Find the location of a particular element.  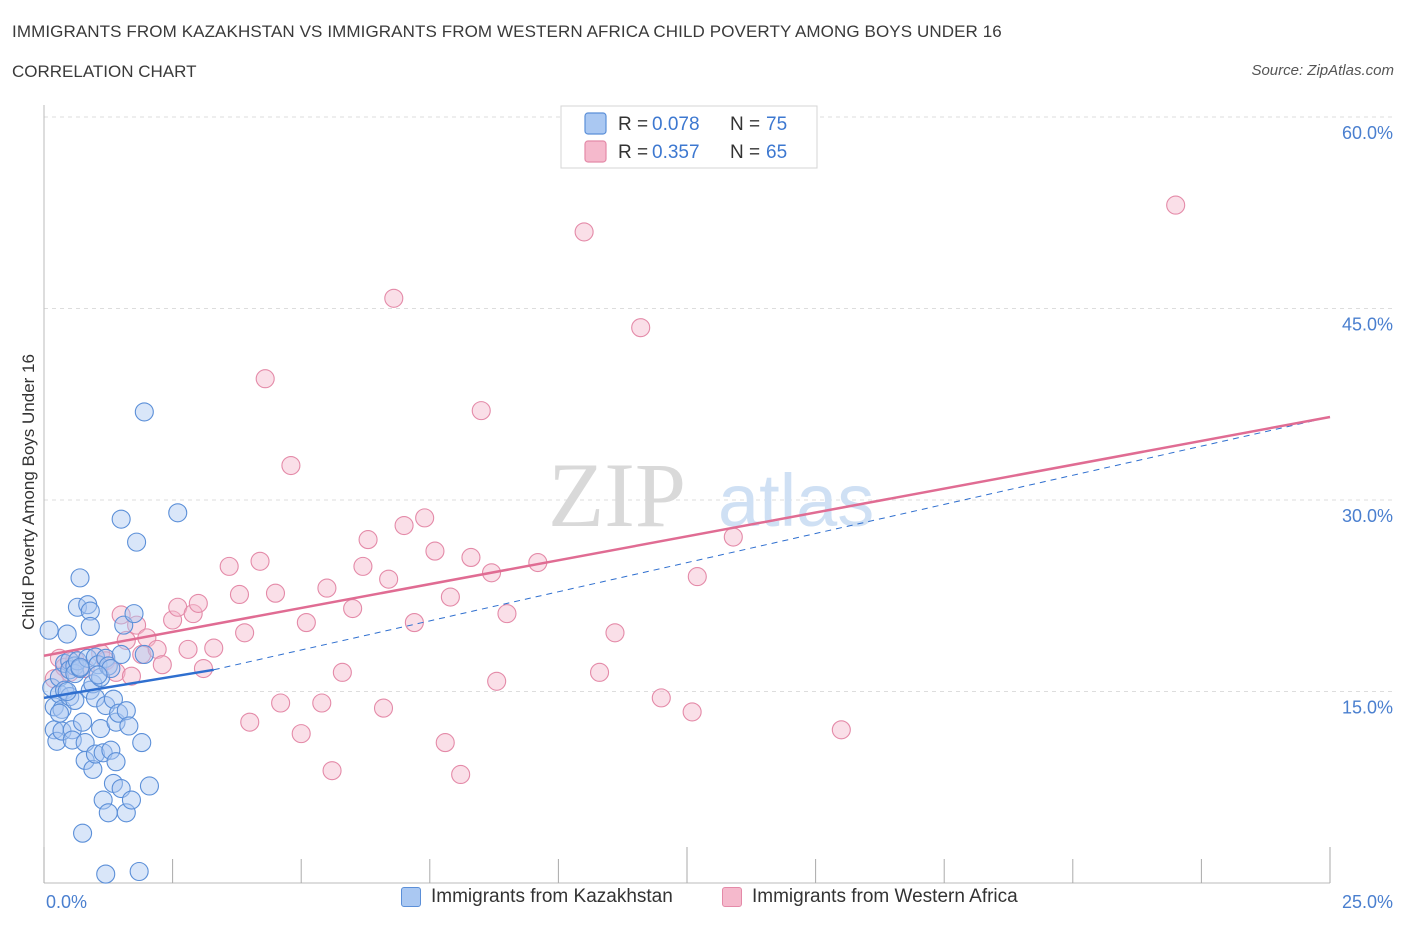

y-tick-label-3: 60.0% is located at coordinates (1367, 133).